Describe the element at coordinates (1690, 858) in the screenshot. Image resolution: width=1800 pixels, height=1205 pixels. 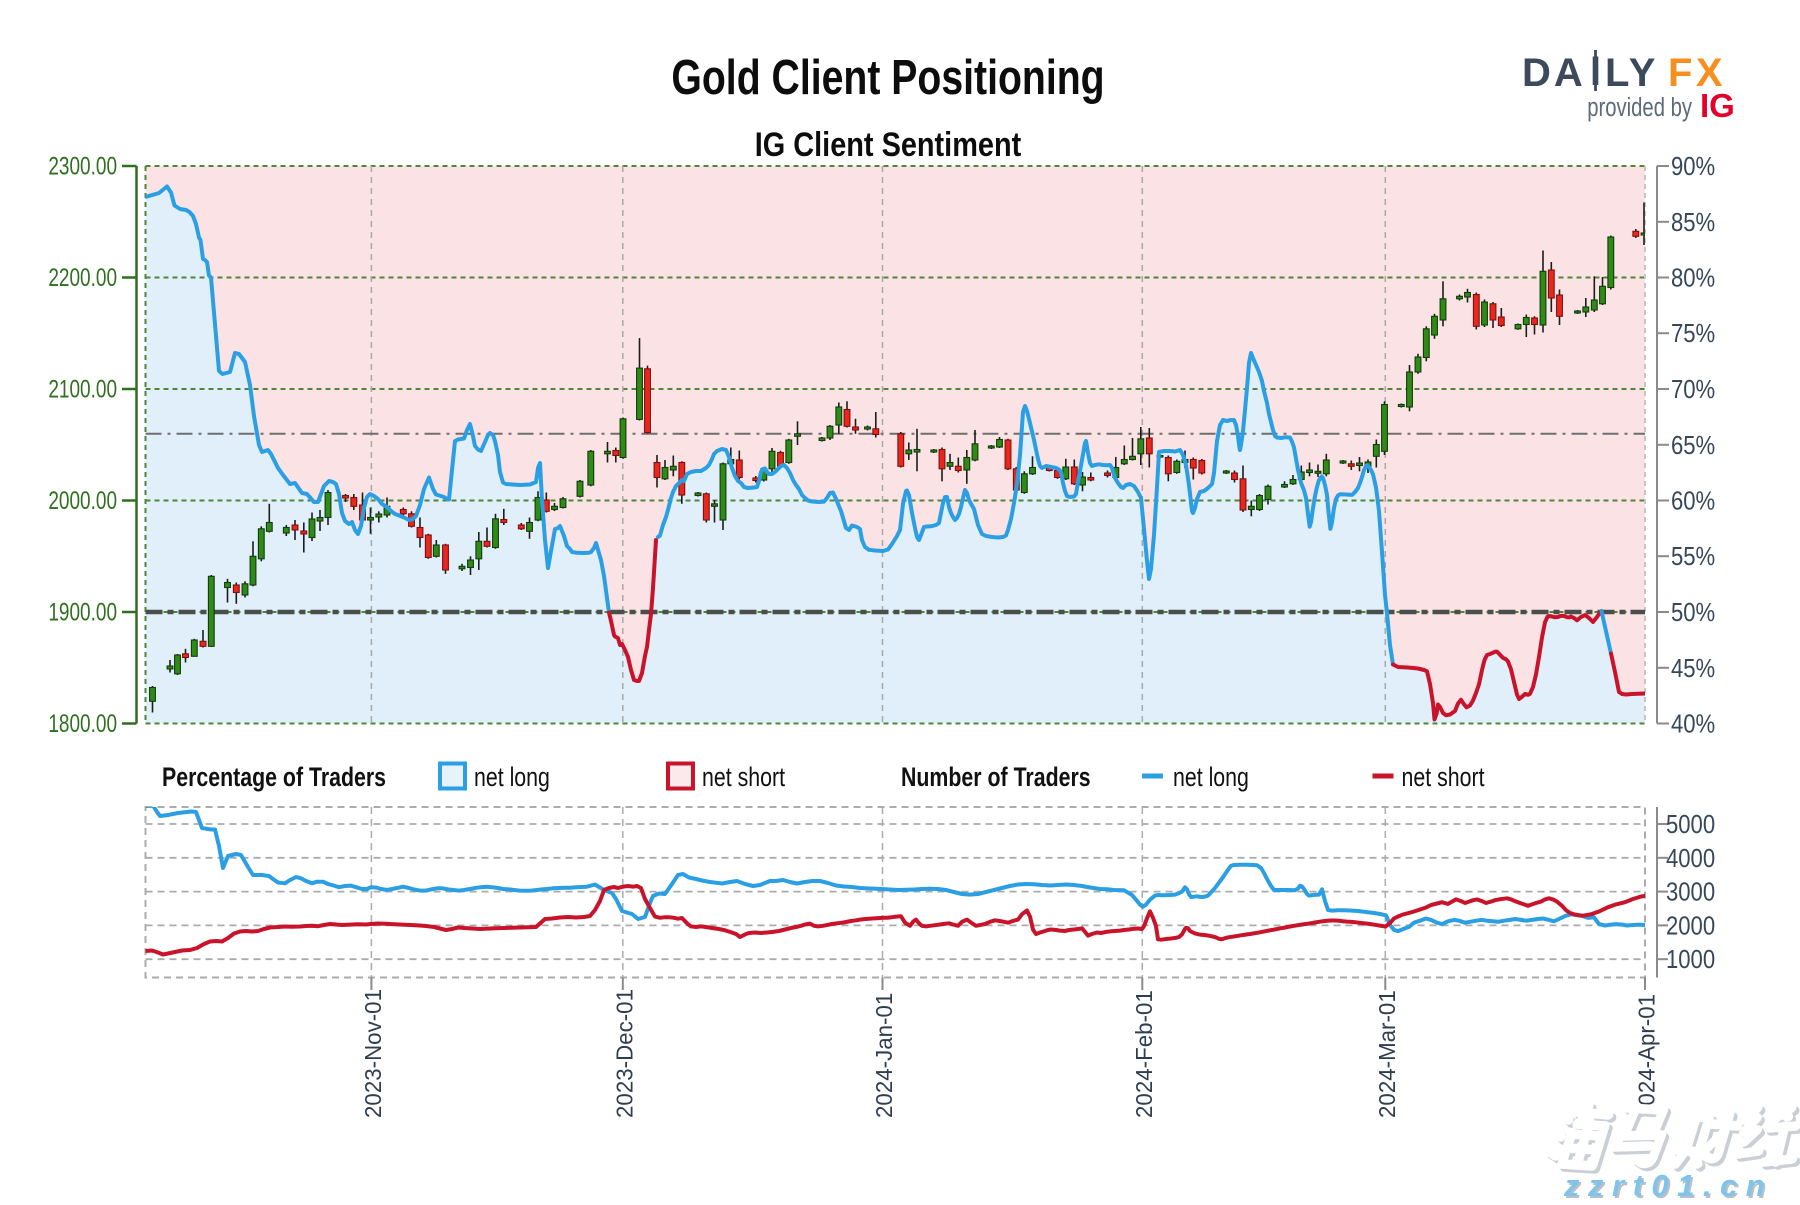
I see `svg-text: 4000` at that location.